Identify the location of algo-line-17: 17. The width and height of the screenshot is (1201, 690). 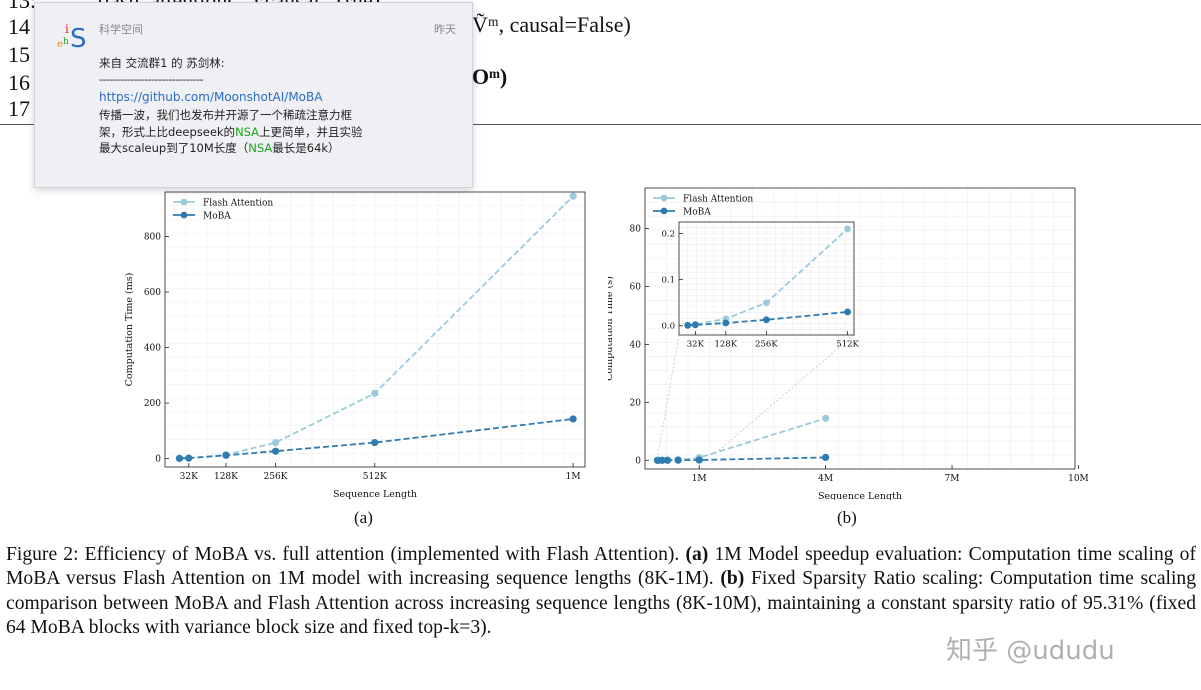
(19, 108).